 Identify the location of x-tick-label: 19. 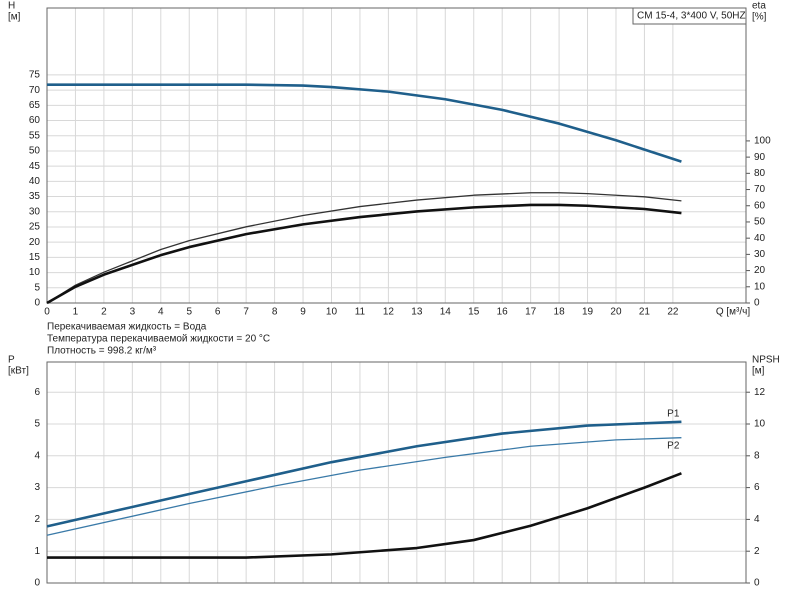
(588, 312).